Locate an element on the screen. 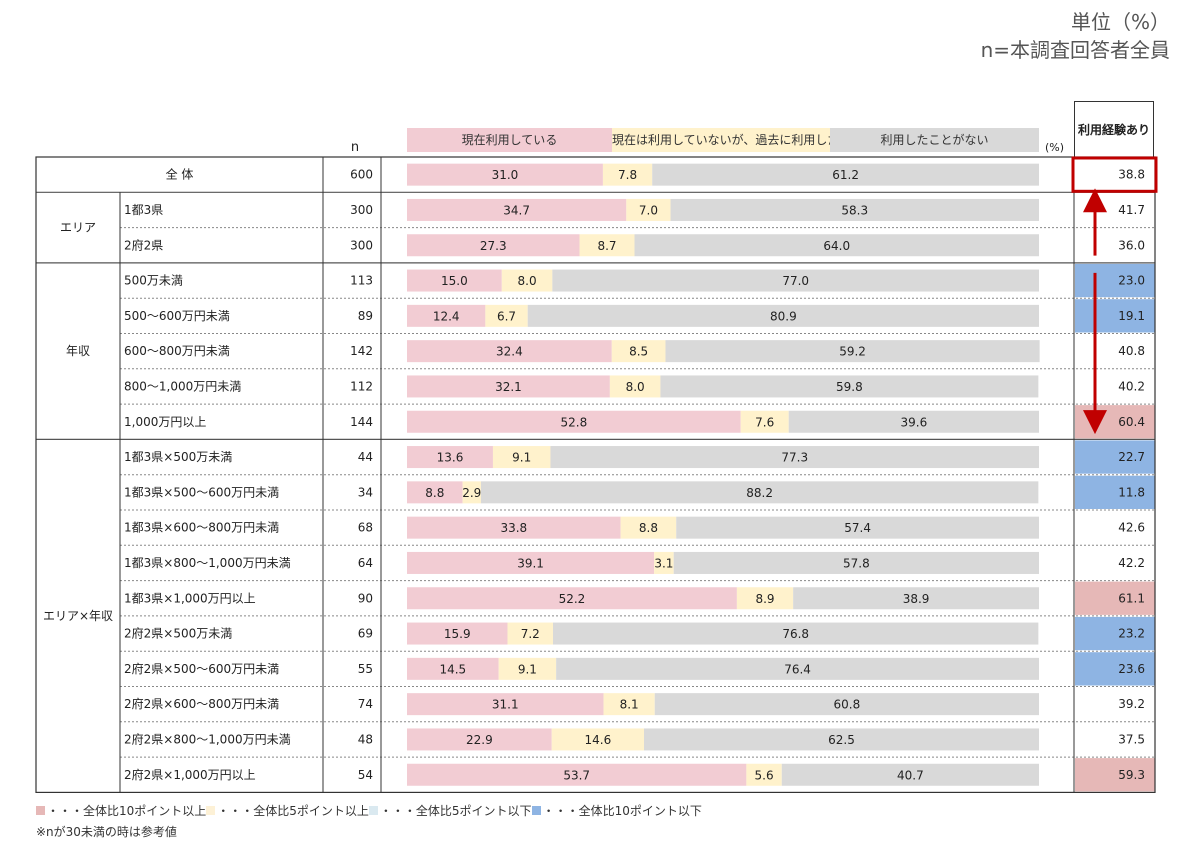 This screenshot has width=1200, height=850. bar-value-label: 6.7 is located at coordinates (506, 316).